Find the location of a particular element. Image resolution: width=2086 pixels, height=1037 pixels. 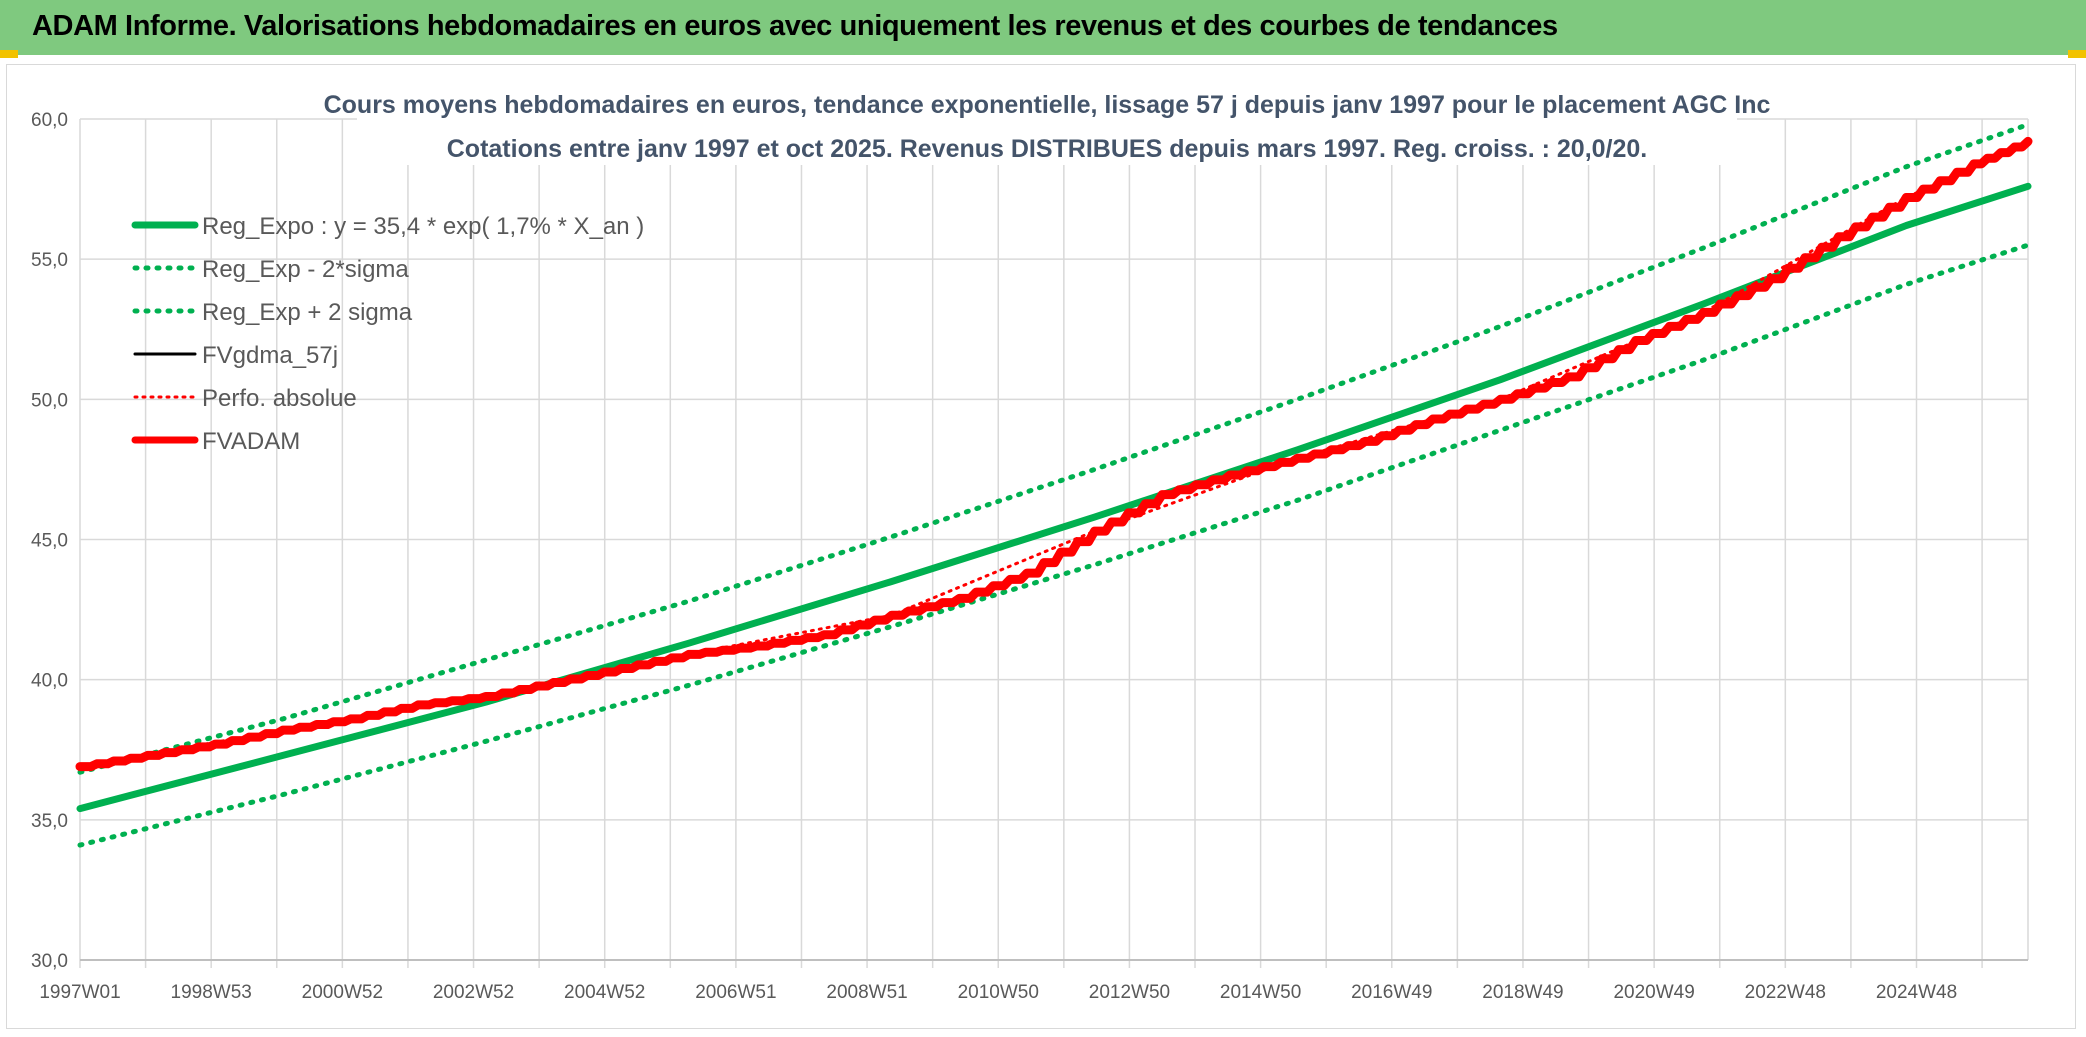

y-tick-label: 55,0 is located at coordinates (49, 260).